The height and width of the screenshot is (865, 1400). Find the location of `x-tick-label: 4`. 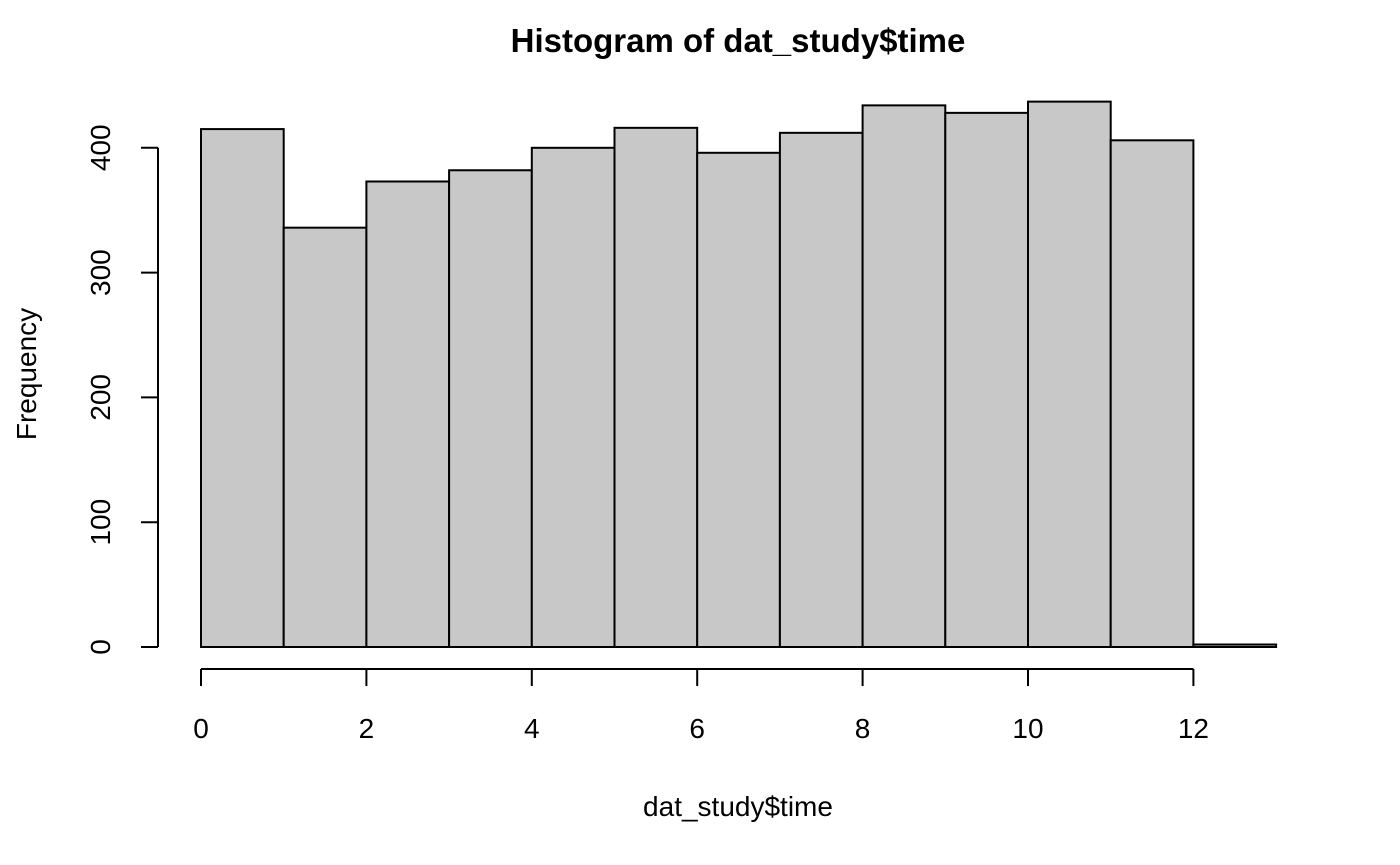

x-tick-label: 4 is located at coordinates (532, 728).